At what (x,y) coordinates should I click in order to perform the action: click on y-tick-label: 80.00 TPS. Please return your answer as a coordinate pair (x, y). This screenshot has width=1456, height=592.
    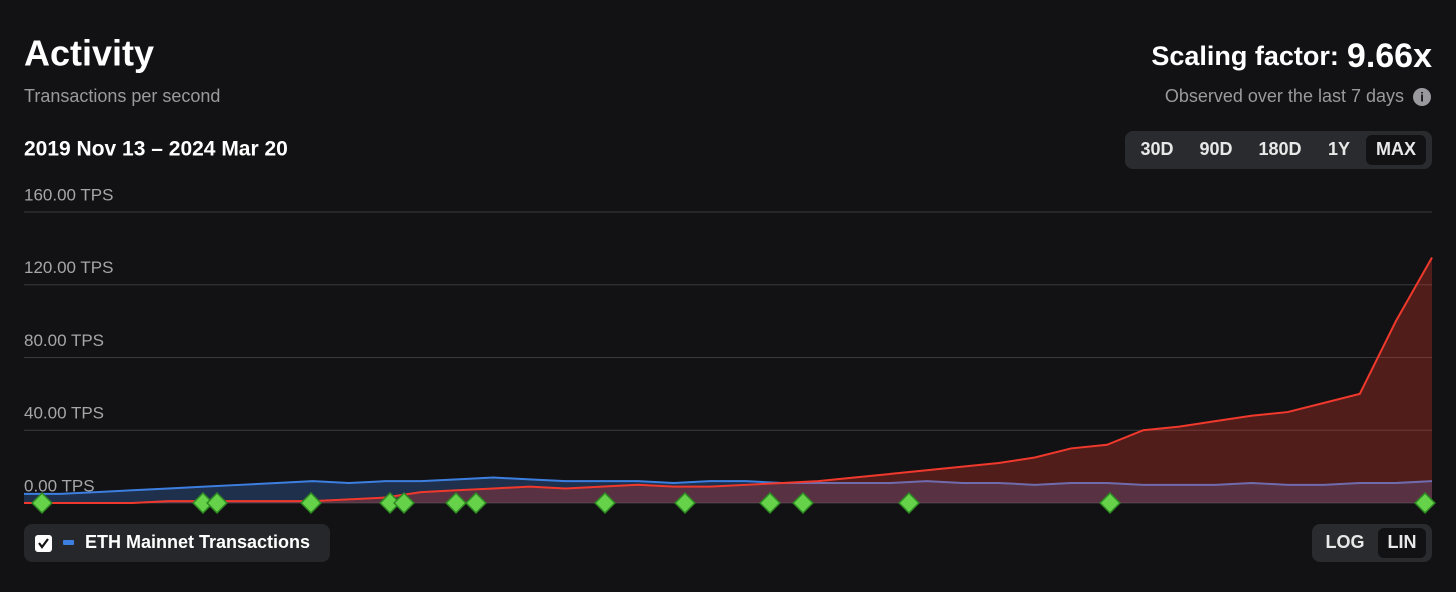
    Looking at the image, I should click on (64, 340).